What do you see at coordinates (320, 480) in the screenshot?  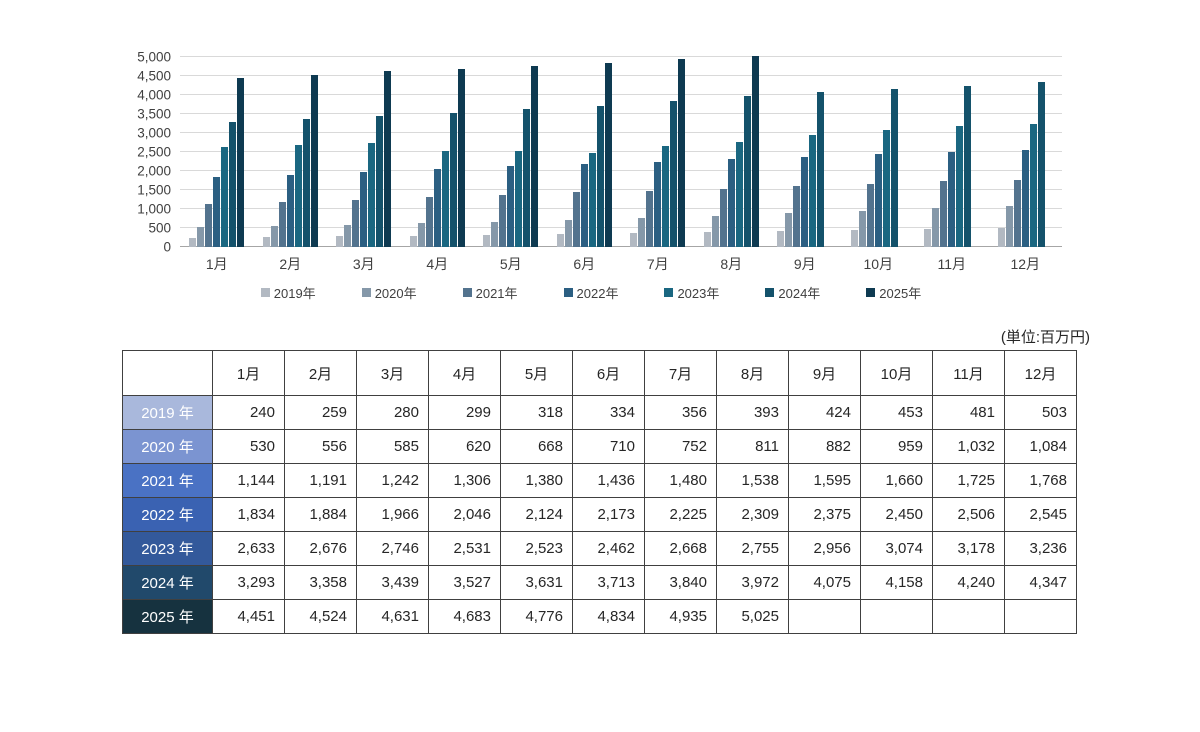 I see `value-cell: 1,191` at bounding box center [320, 480].